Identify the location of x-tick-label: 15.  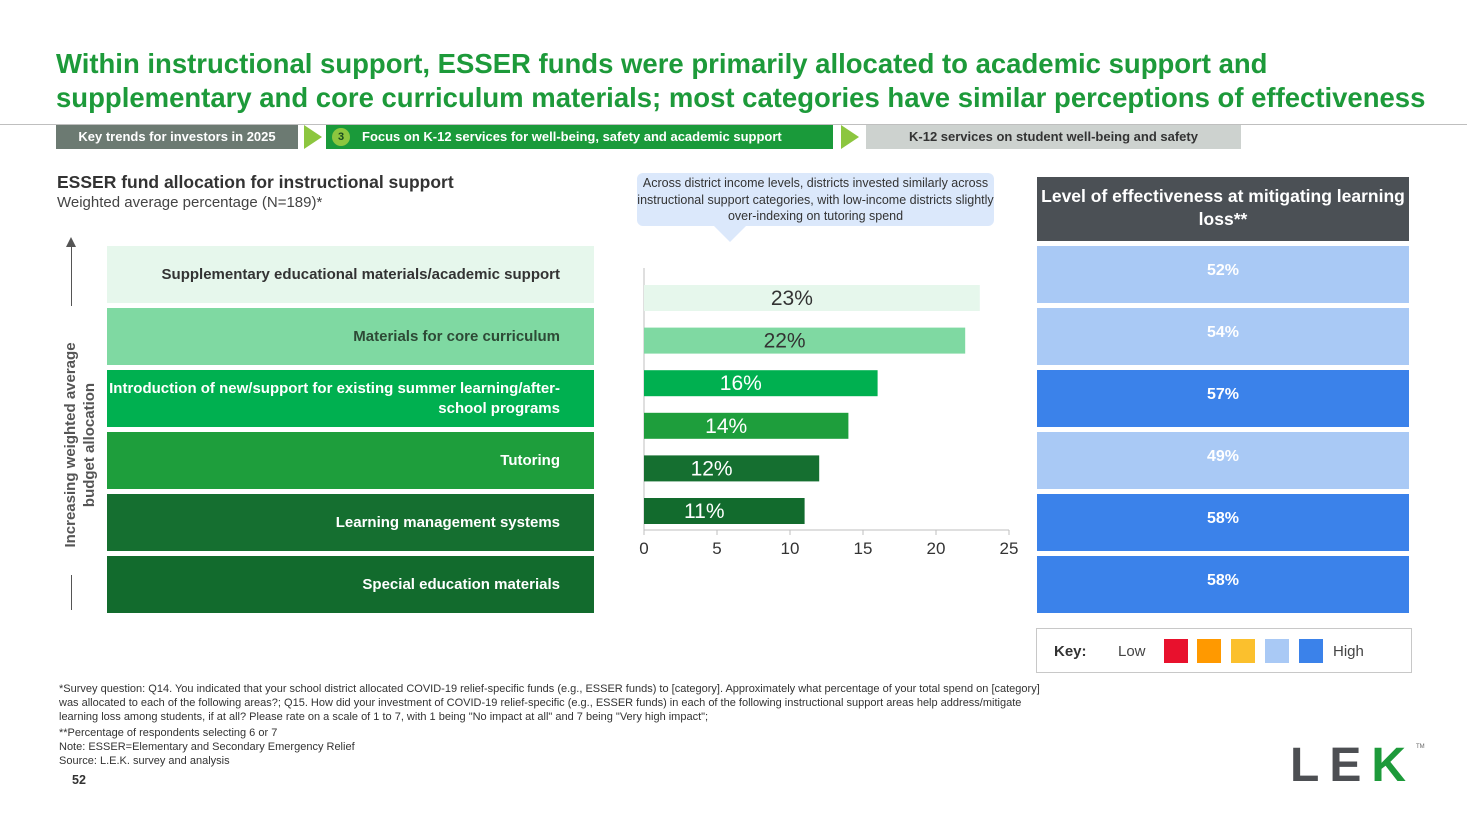
(863, 548).